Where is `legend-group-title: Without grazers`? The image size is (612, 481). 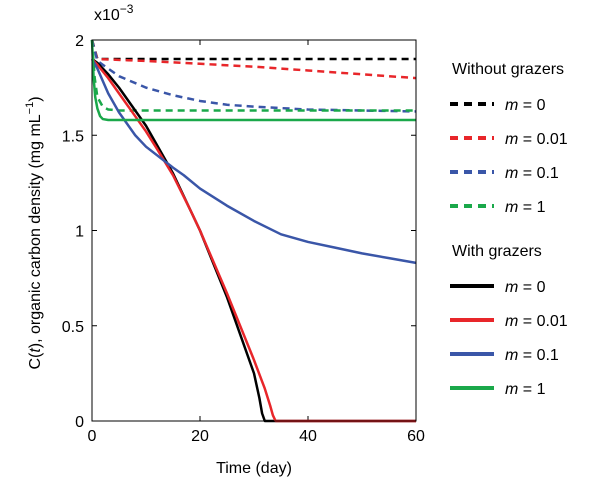 legend-group-title: Without grazers is located at coordinates (508, 69).